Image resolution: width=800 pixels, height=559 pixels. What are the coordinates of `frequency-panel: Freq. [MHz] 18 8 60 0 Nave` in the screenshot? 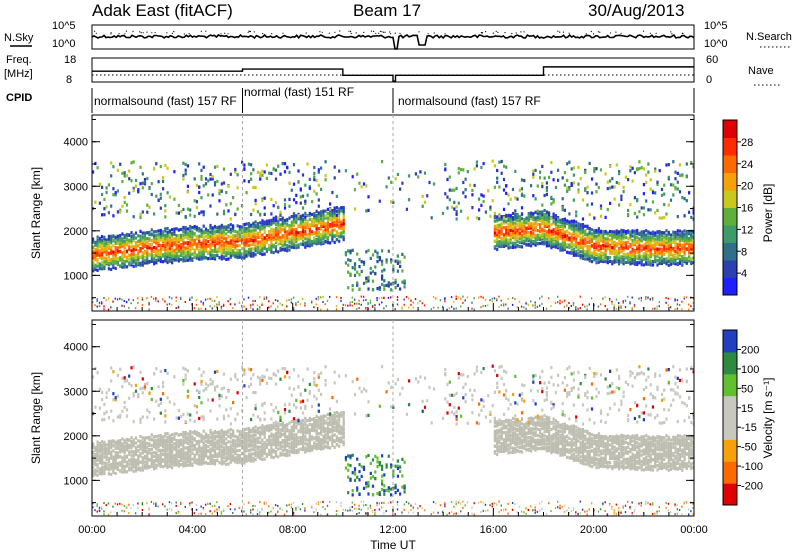 It's located at (393, 70).